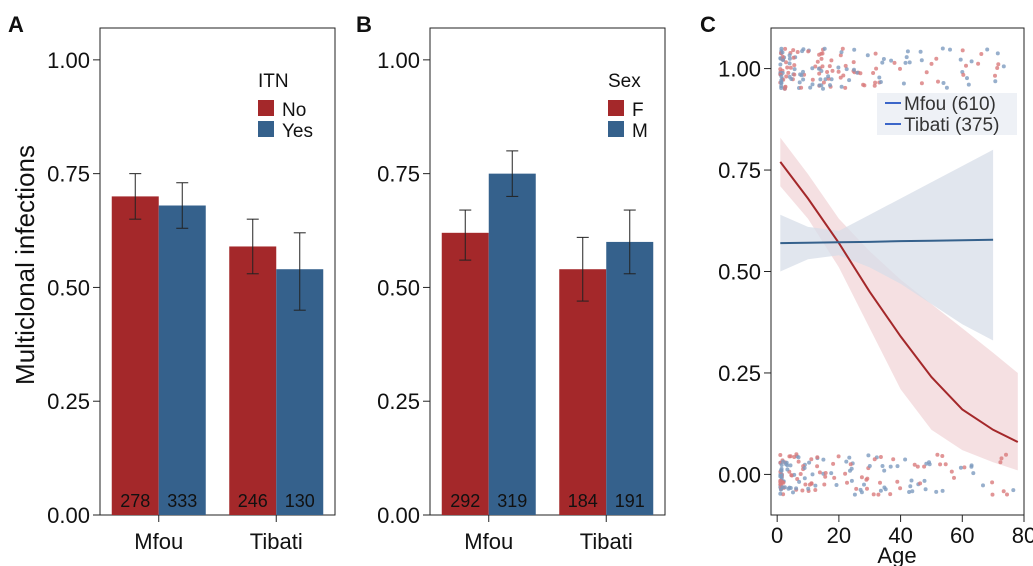 This screenshot has width=1033, height=566. Describe the element at coordinates (739, 272) in the screenshot. I see `panel-c-ytick-label: 0.50` at that location.